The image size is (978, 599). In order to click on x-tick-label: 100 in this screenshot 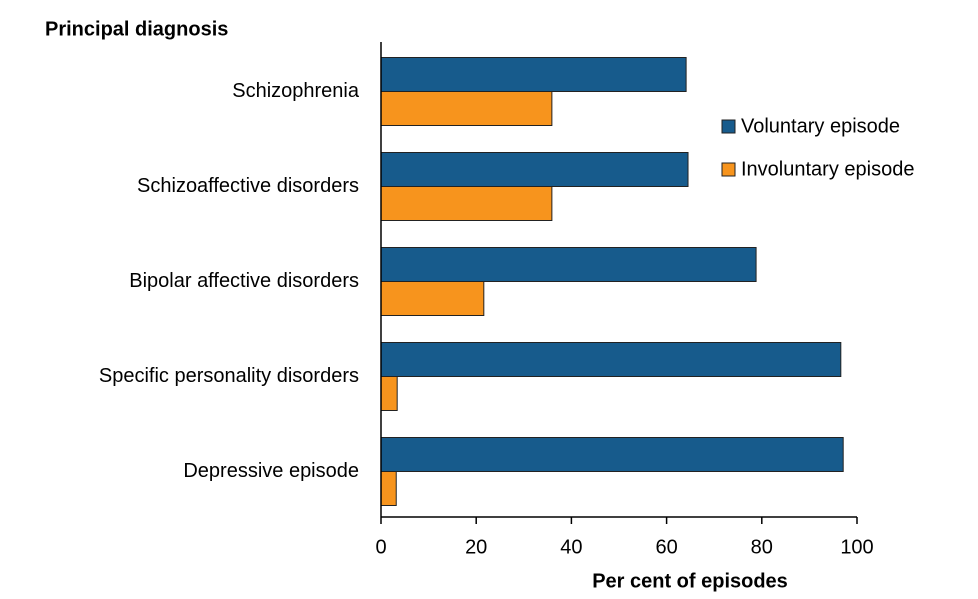, I will do `click(856, 547)`.